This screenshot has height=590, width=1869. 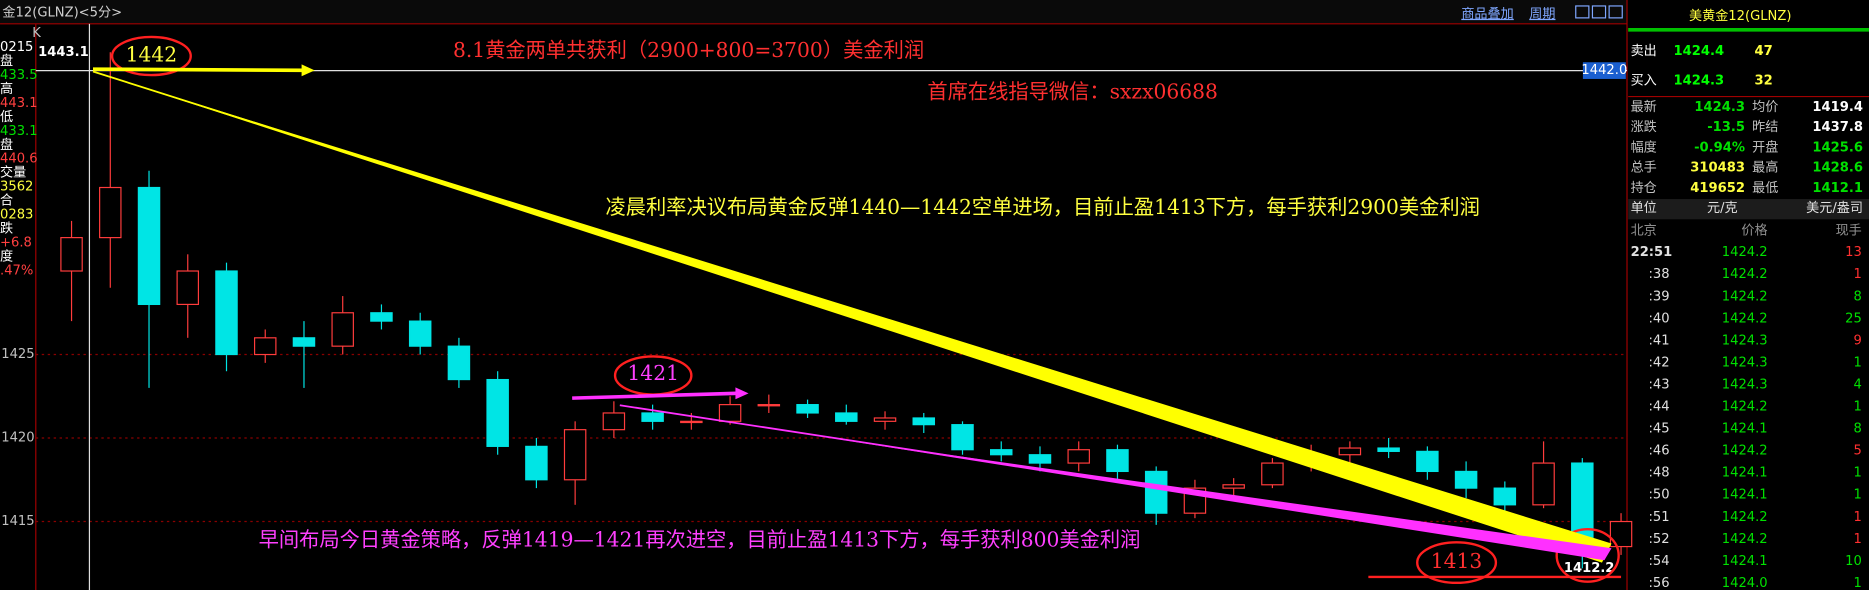 I want to click on trade-time: :41, so click(x=1658, y=340).